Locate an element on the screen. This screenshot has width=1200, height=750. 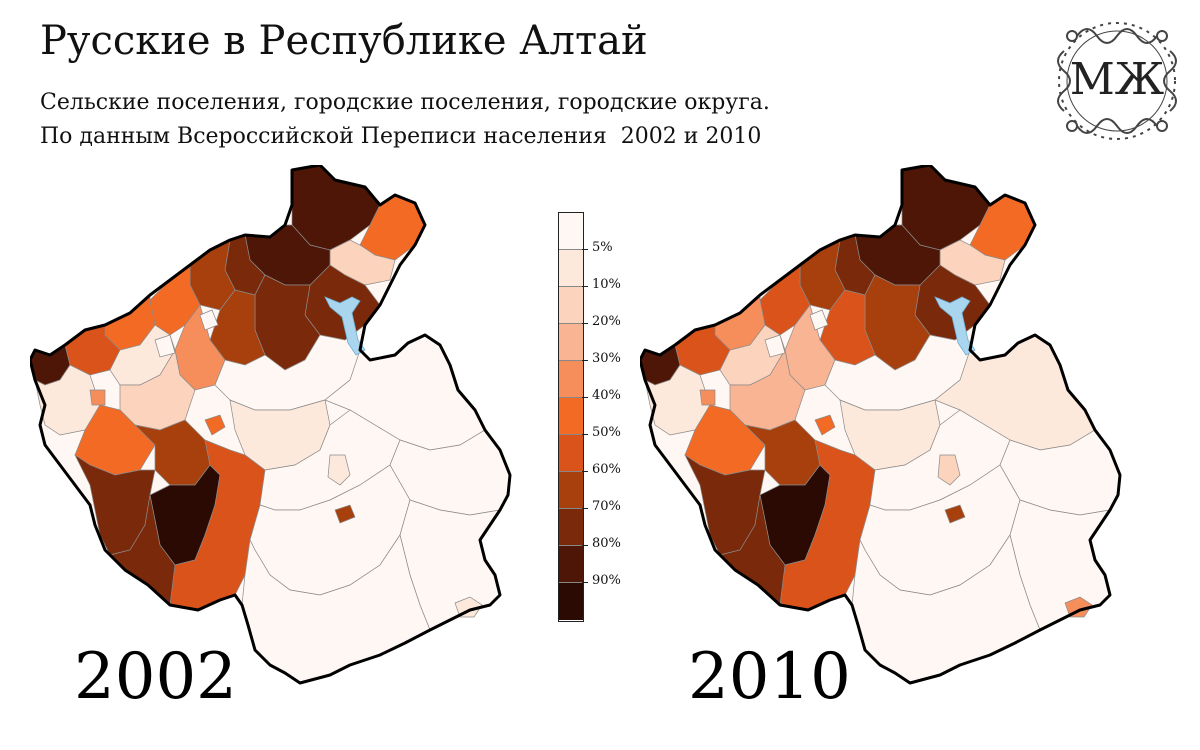
year-label-2010: 2010 is located at coordinates (769, 677).